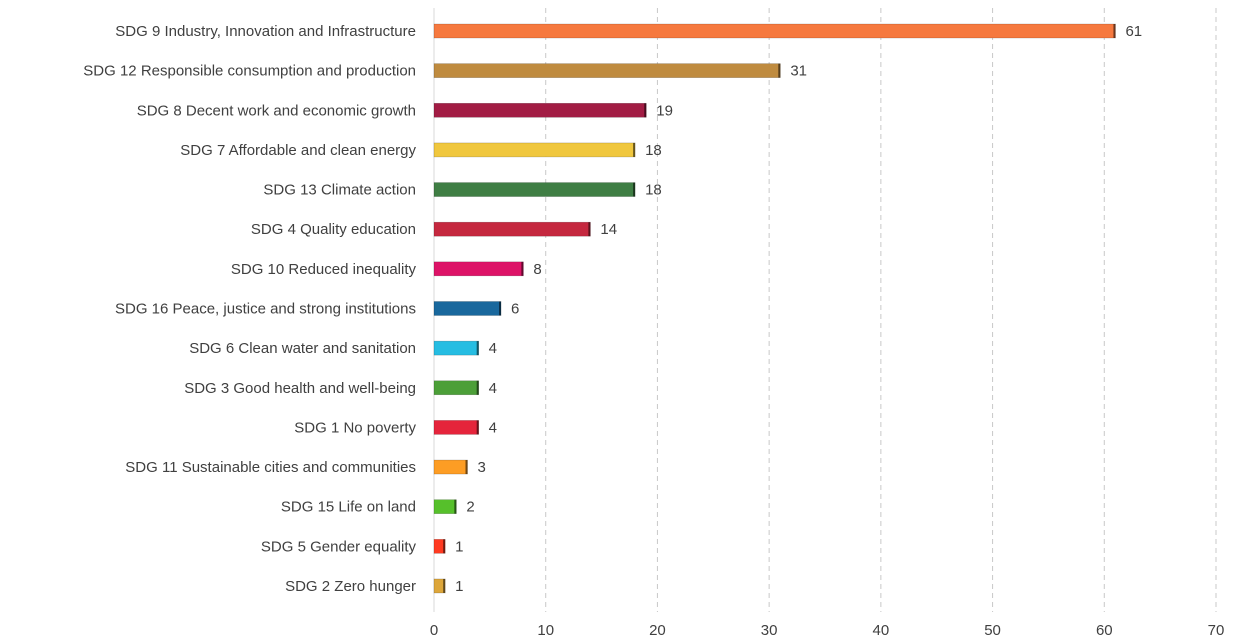  I want to click on x-tick-label-50: 50, so click(992, 630).